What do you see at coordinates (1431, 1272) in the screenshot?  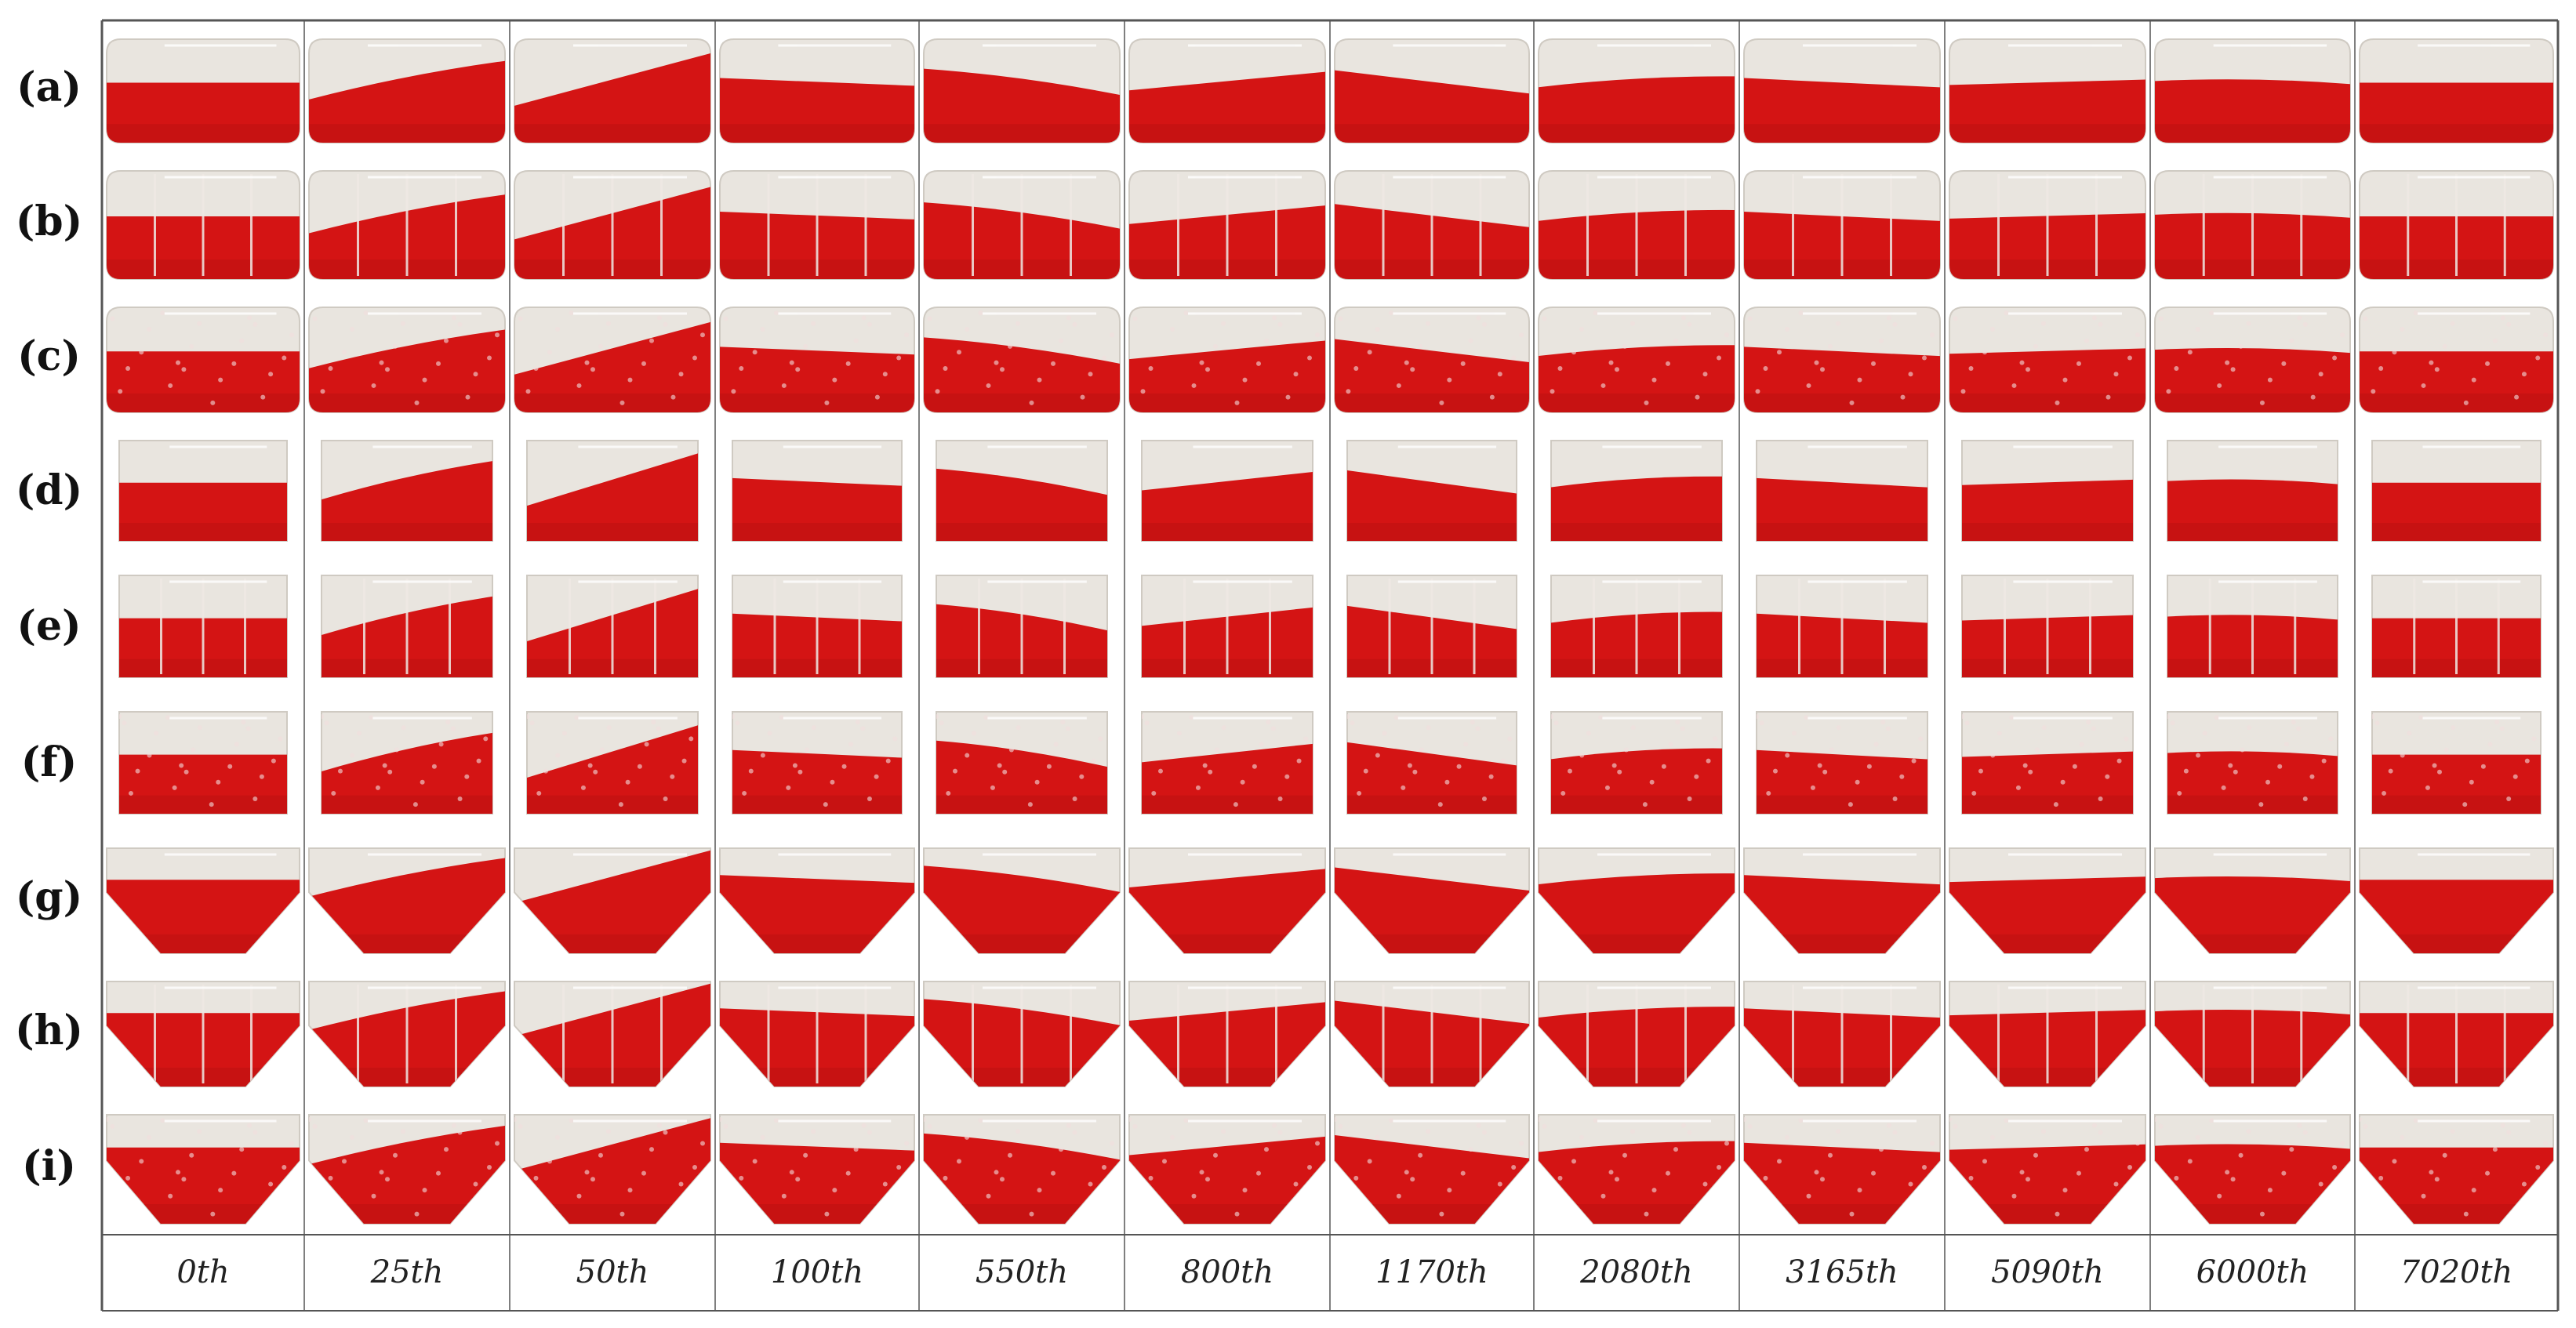 I see `column-label: 1170th` at bounding box center [1431, 1272].